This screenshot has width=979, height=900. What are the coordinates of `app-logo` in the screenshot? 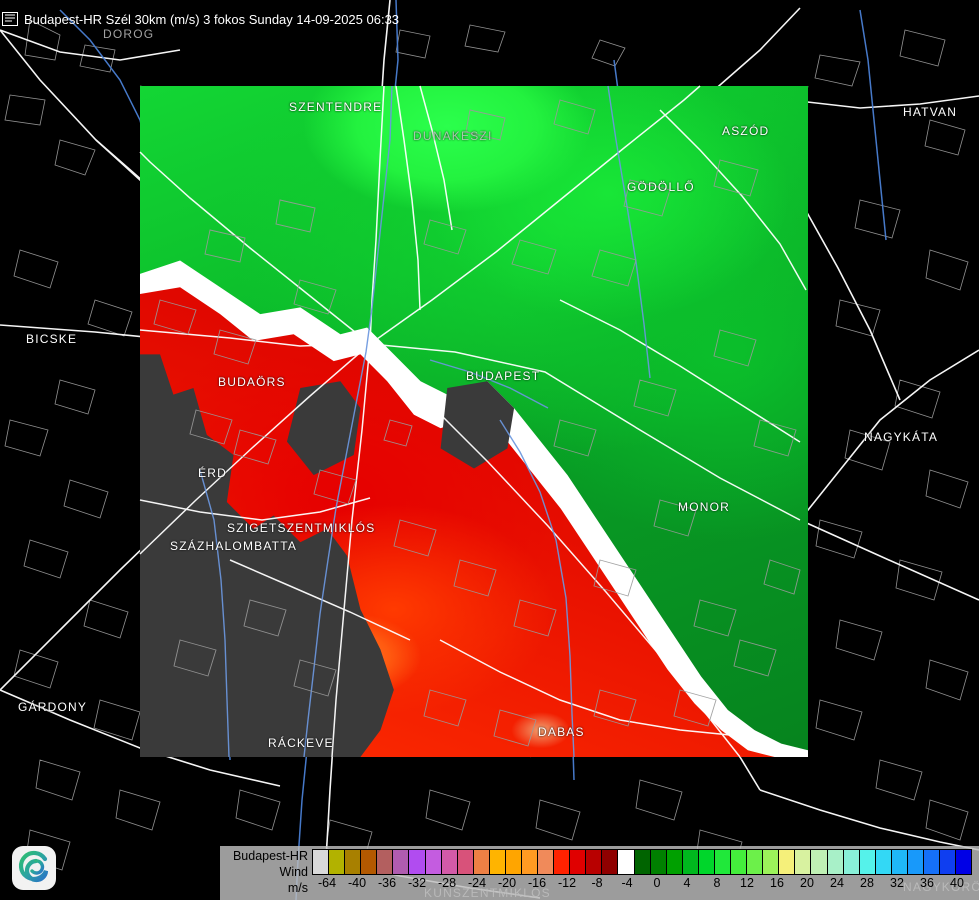 It's located at (34, 868).